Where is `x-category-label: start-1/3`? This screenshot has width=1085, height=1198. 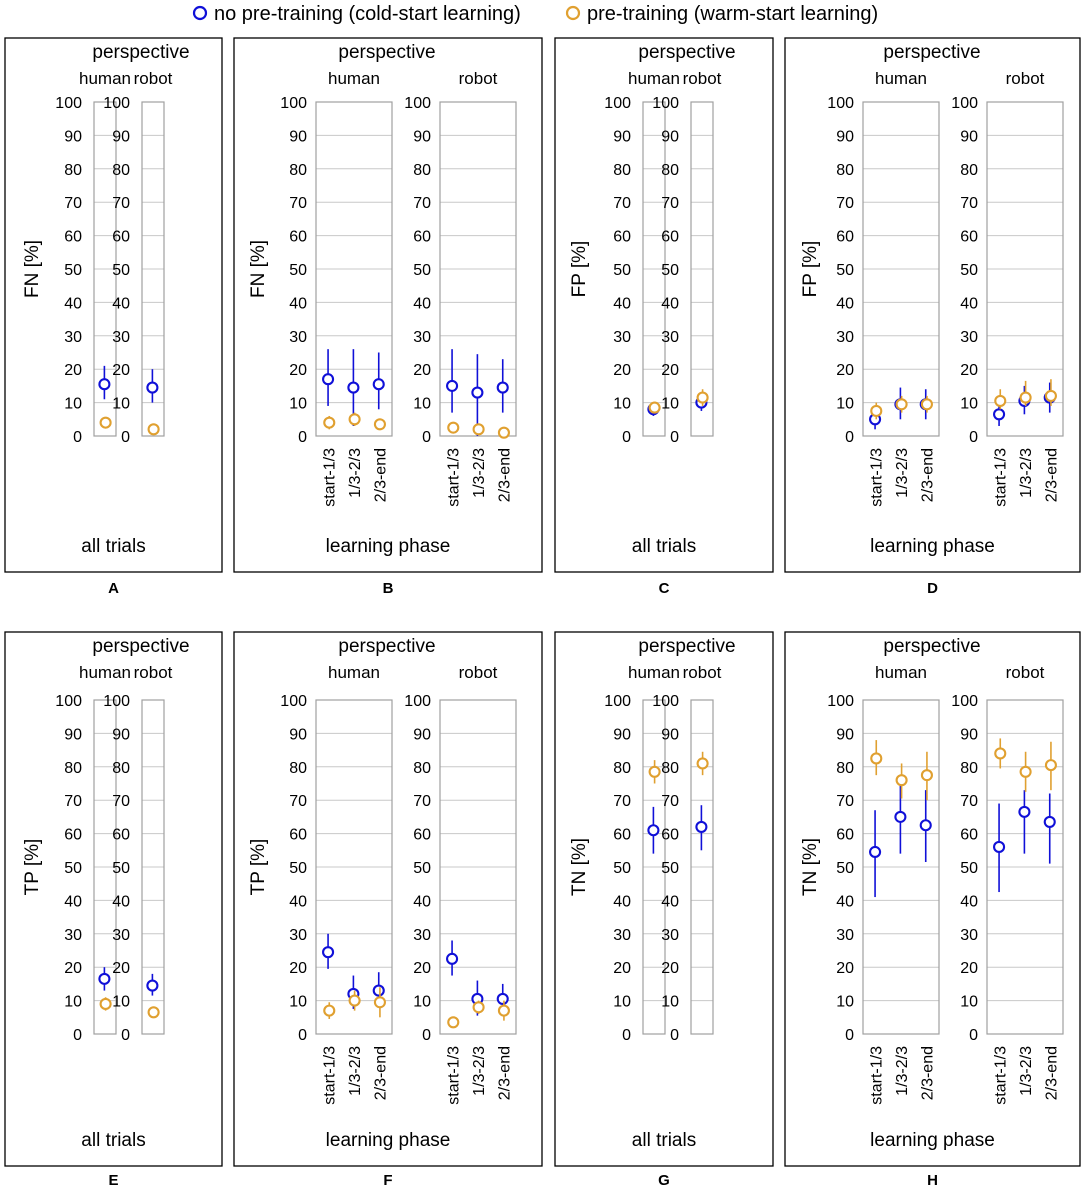 x-category-label: start-1/3 is located at coordinates (330, 1075).